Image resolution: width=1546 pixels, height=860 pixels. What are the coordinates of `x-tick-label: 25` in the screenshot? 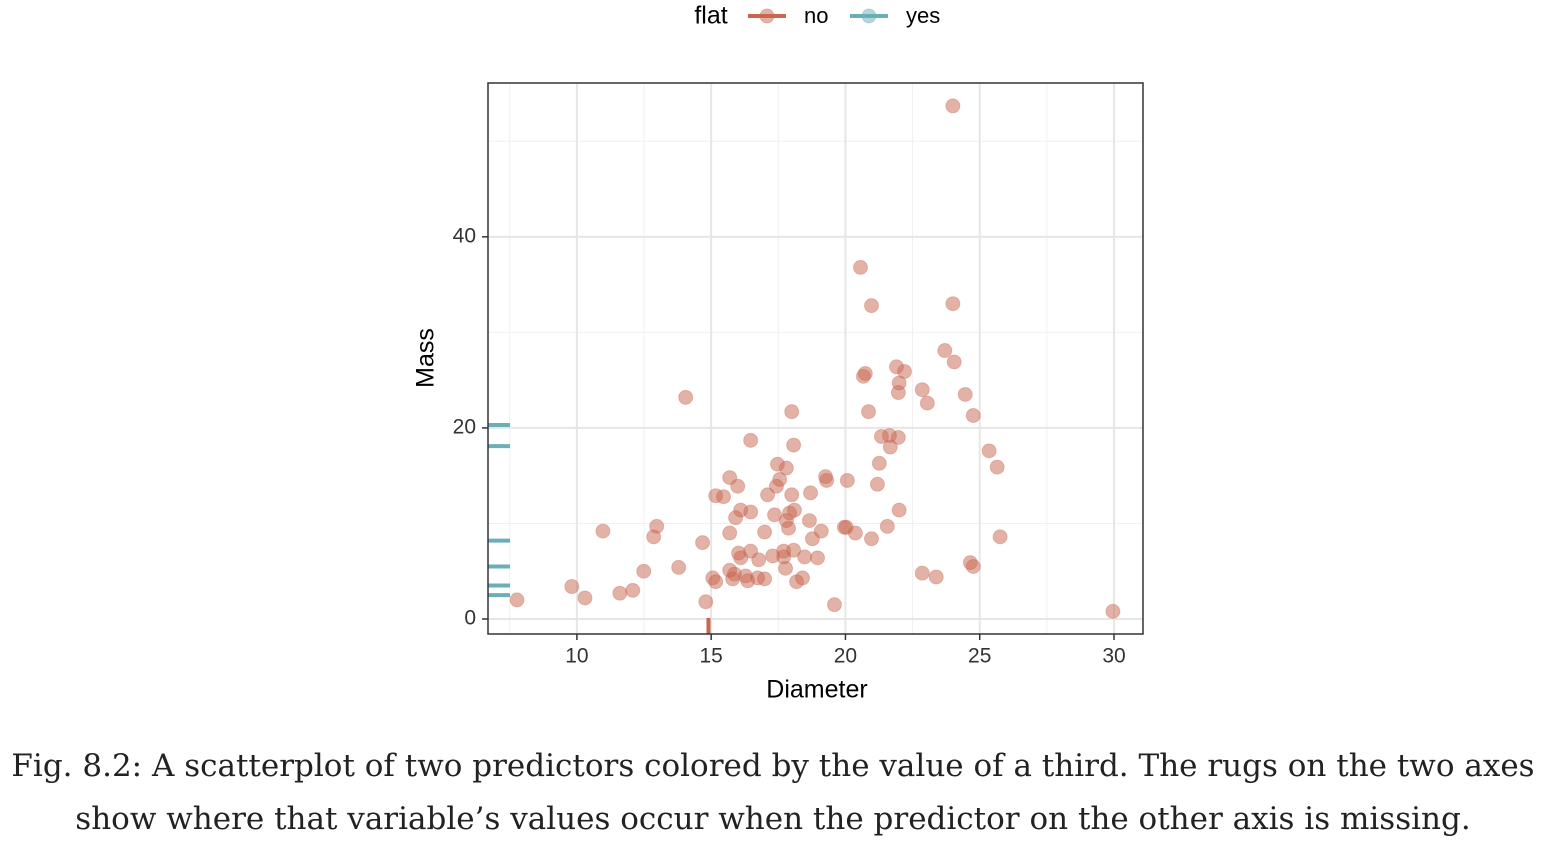 It's located at (979, 656).